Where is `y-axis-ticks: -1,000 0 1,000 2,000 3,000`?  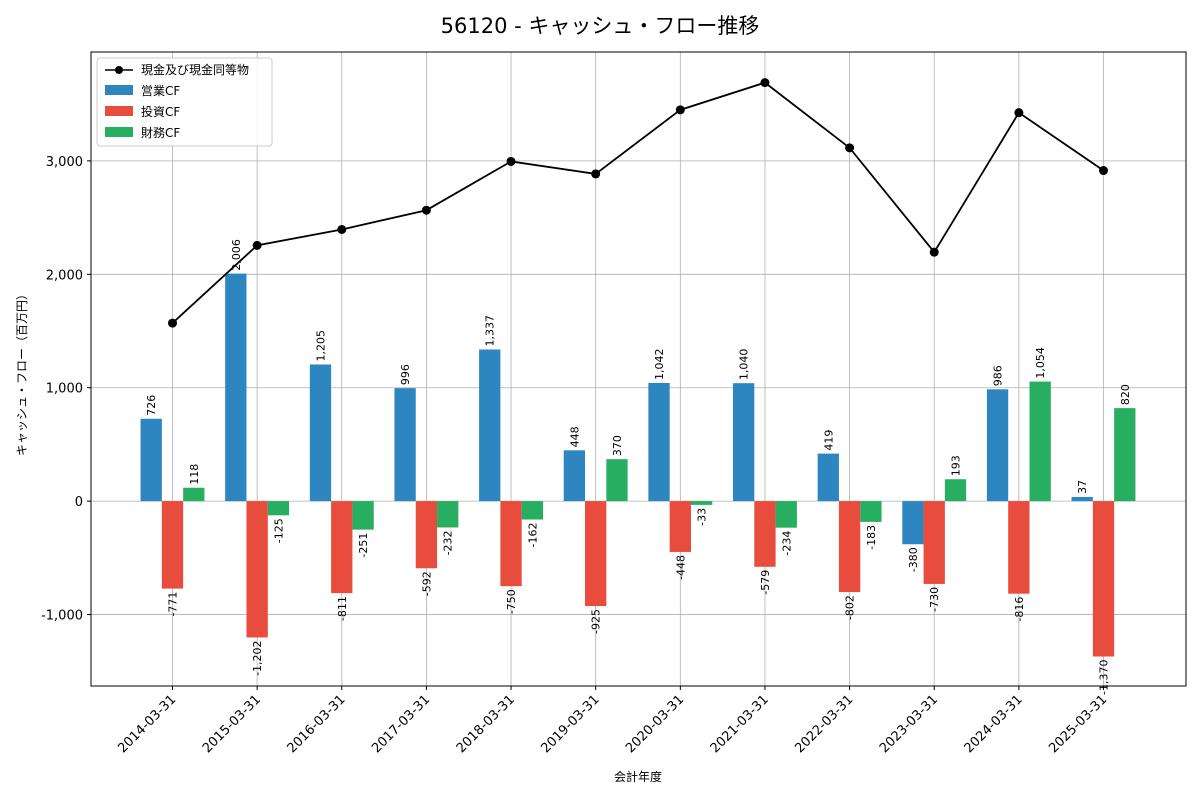 y-axis-ticks: -1,000 0 1,000 2,000 3,000 is located at coordinates (66, 389).